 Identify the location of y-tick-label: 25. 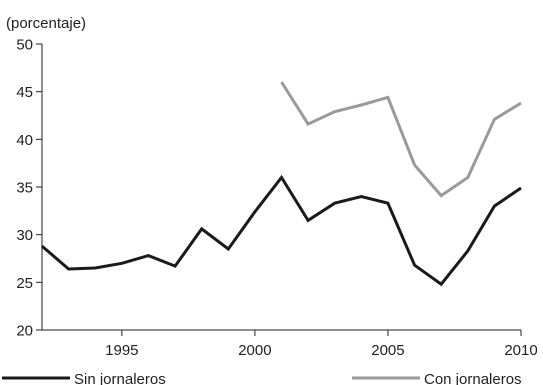
(24, 283).